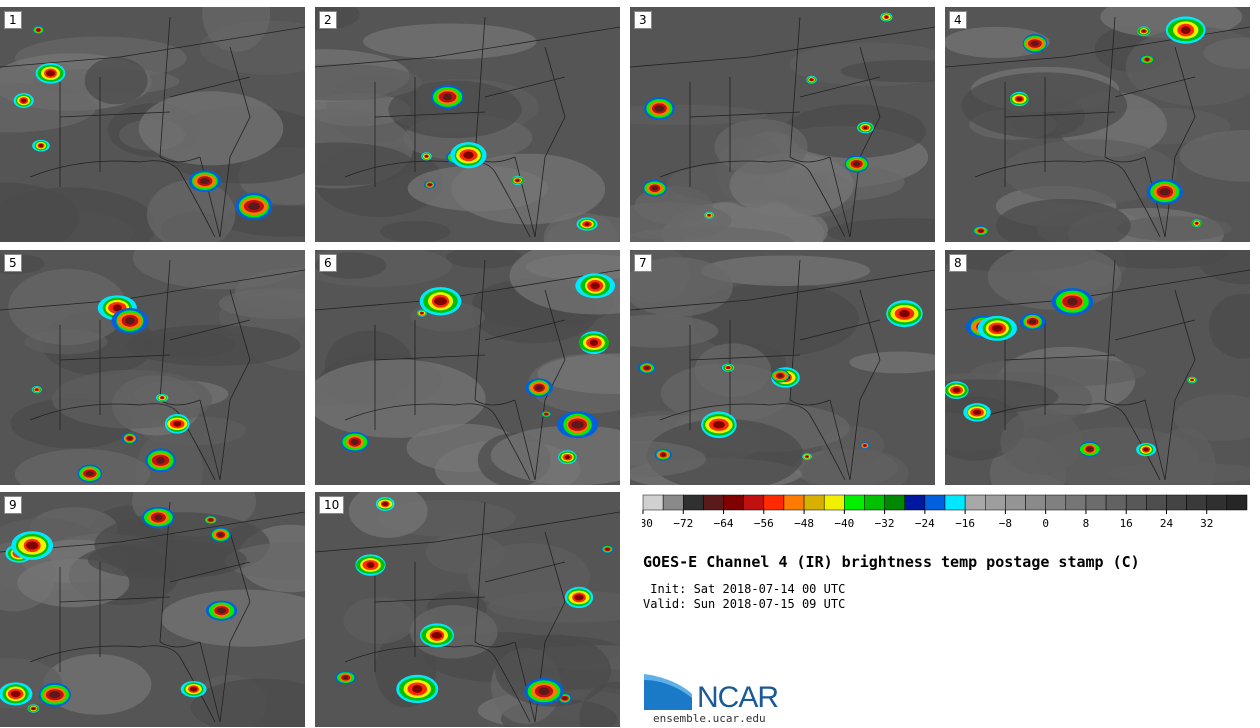 This screenshot has height=728, width=1260. Describe the element at coordinates (1206, 523) in the screenshot. I see `colorbar-tick-label: 32` at that location.